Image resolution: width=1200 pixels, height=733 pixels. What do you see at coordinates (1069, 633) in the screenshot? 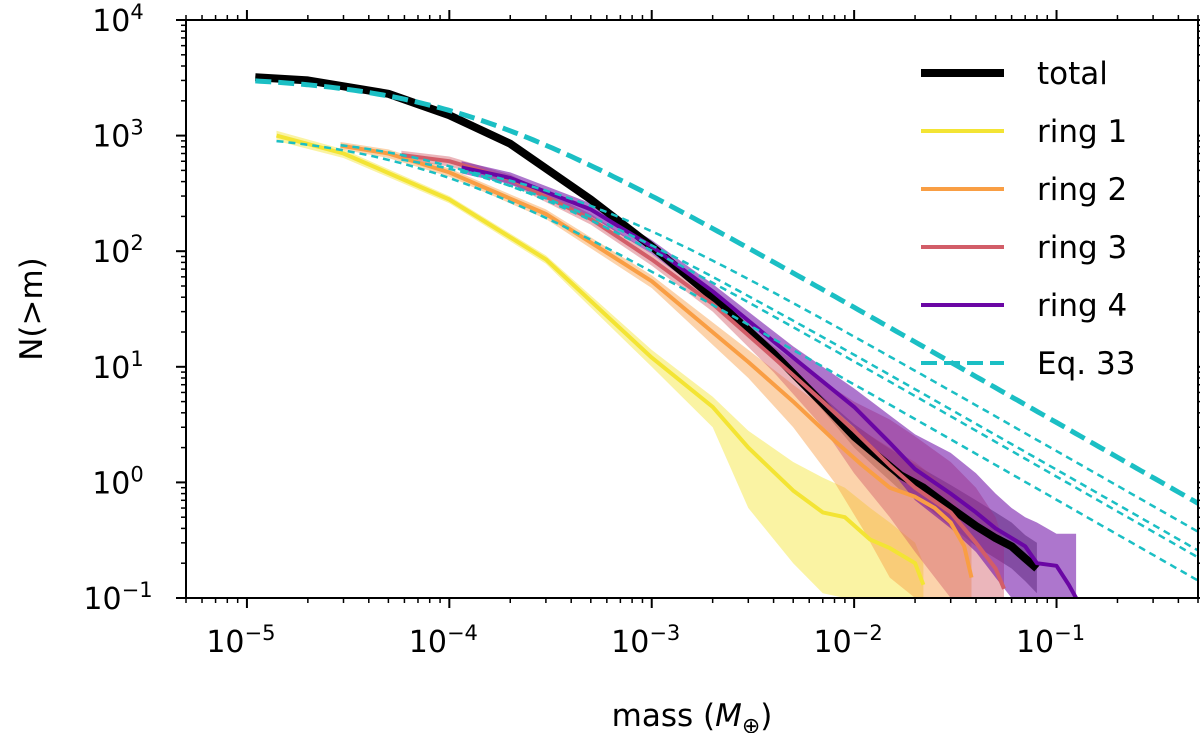
I see `x-tick-label-exponent: −1` at bounding box center [1069, 633].